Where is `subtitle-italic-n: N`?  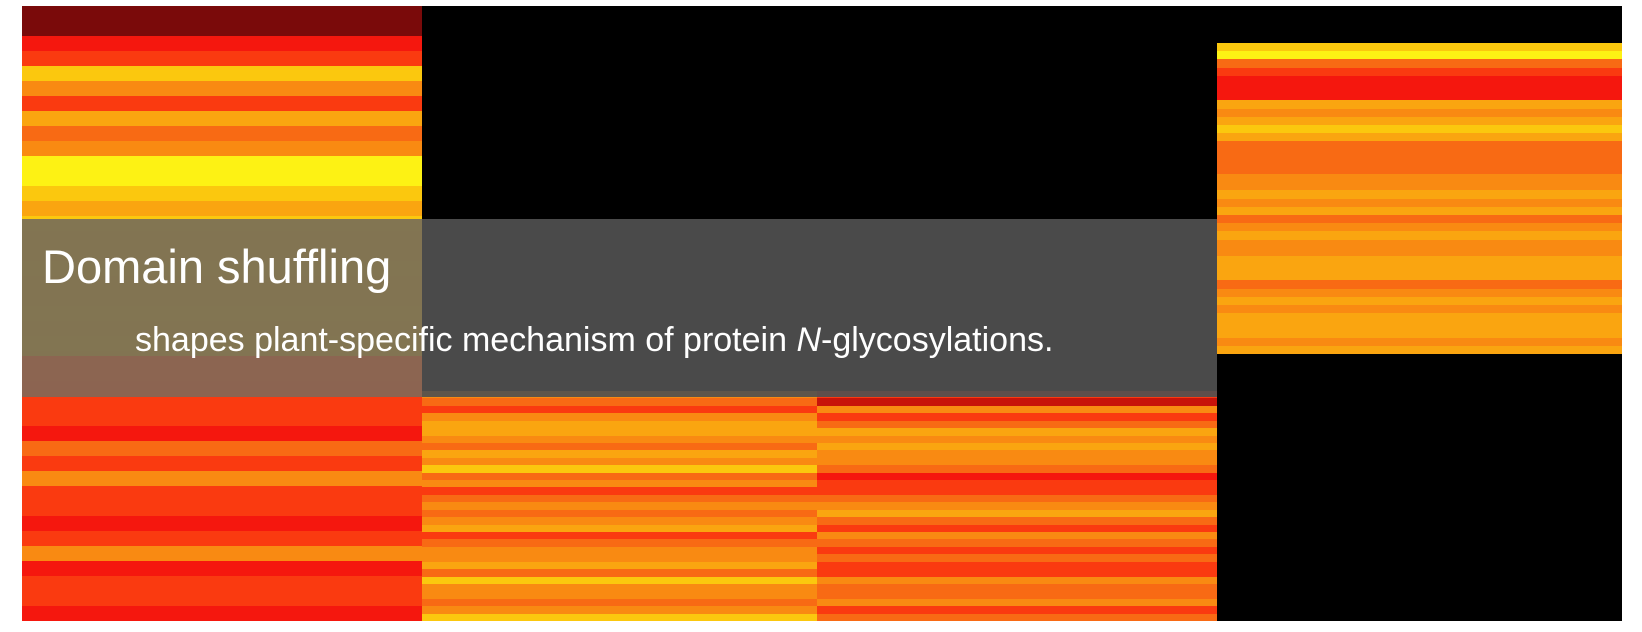
subtitle-italic-n: N is located at coordinates (809, 340).